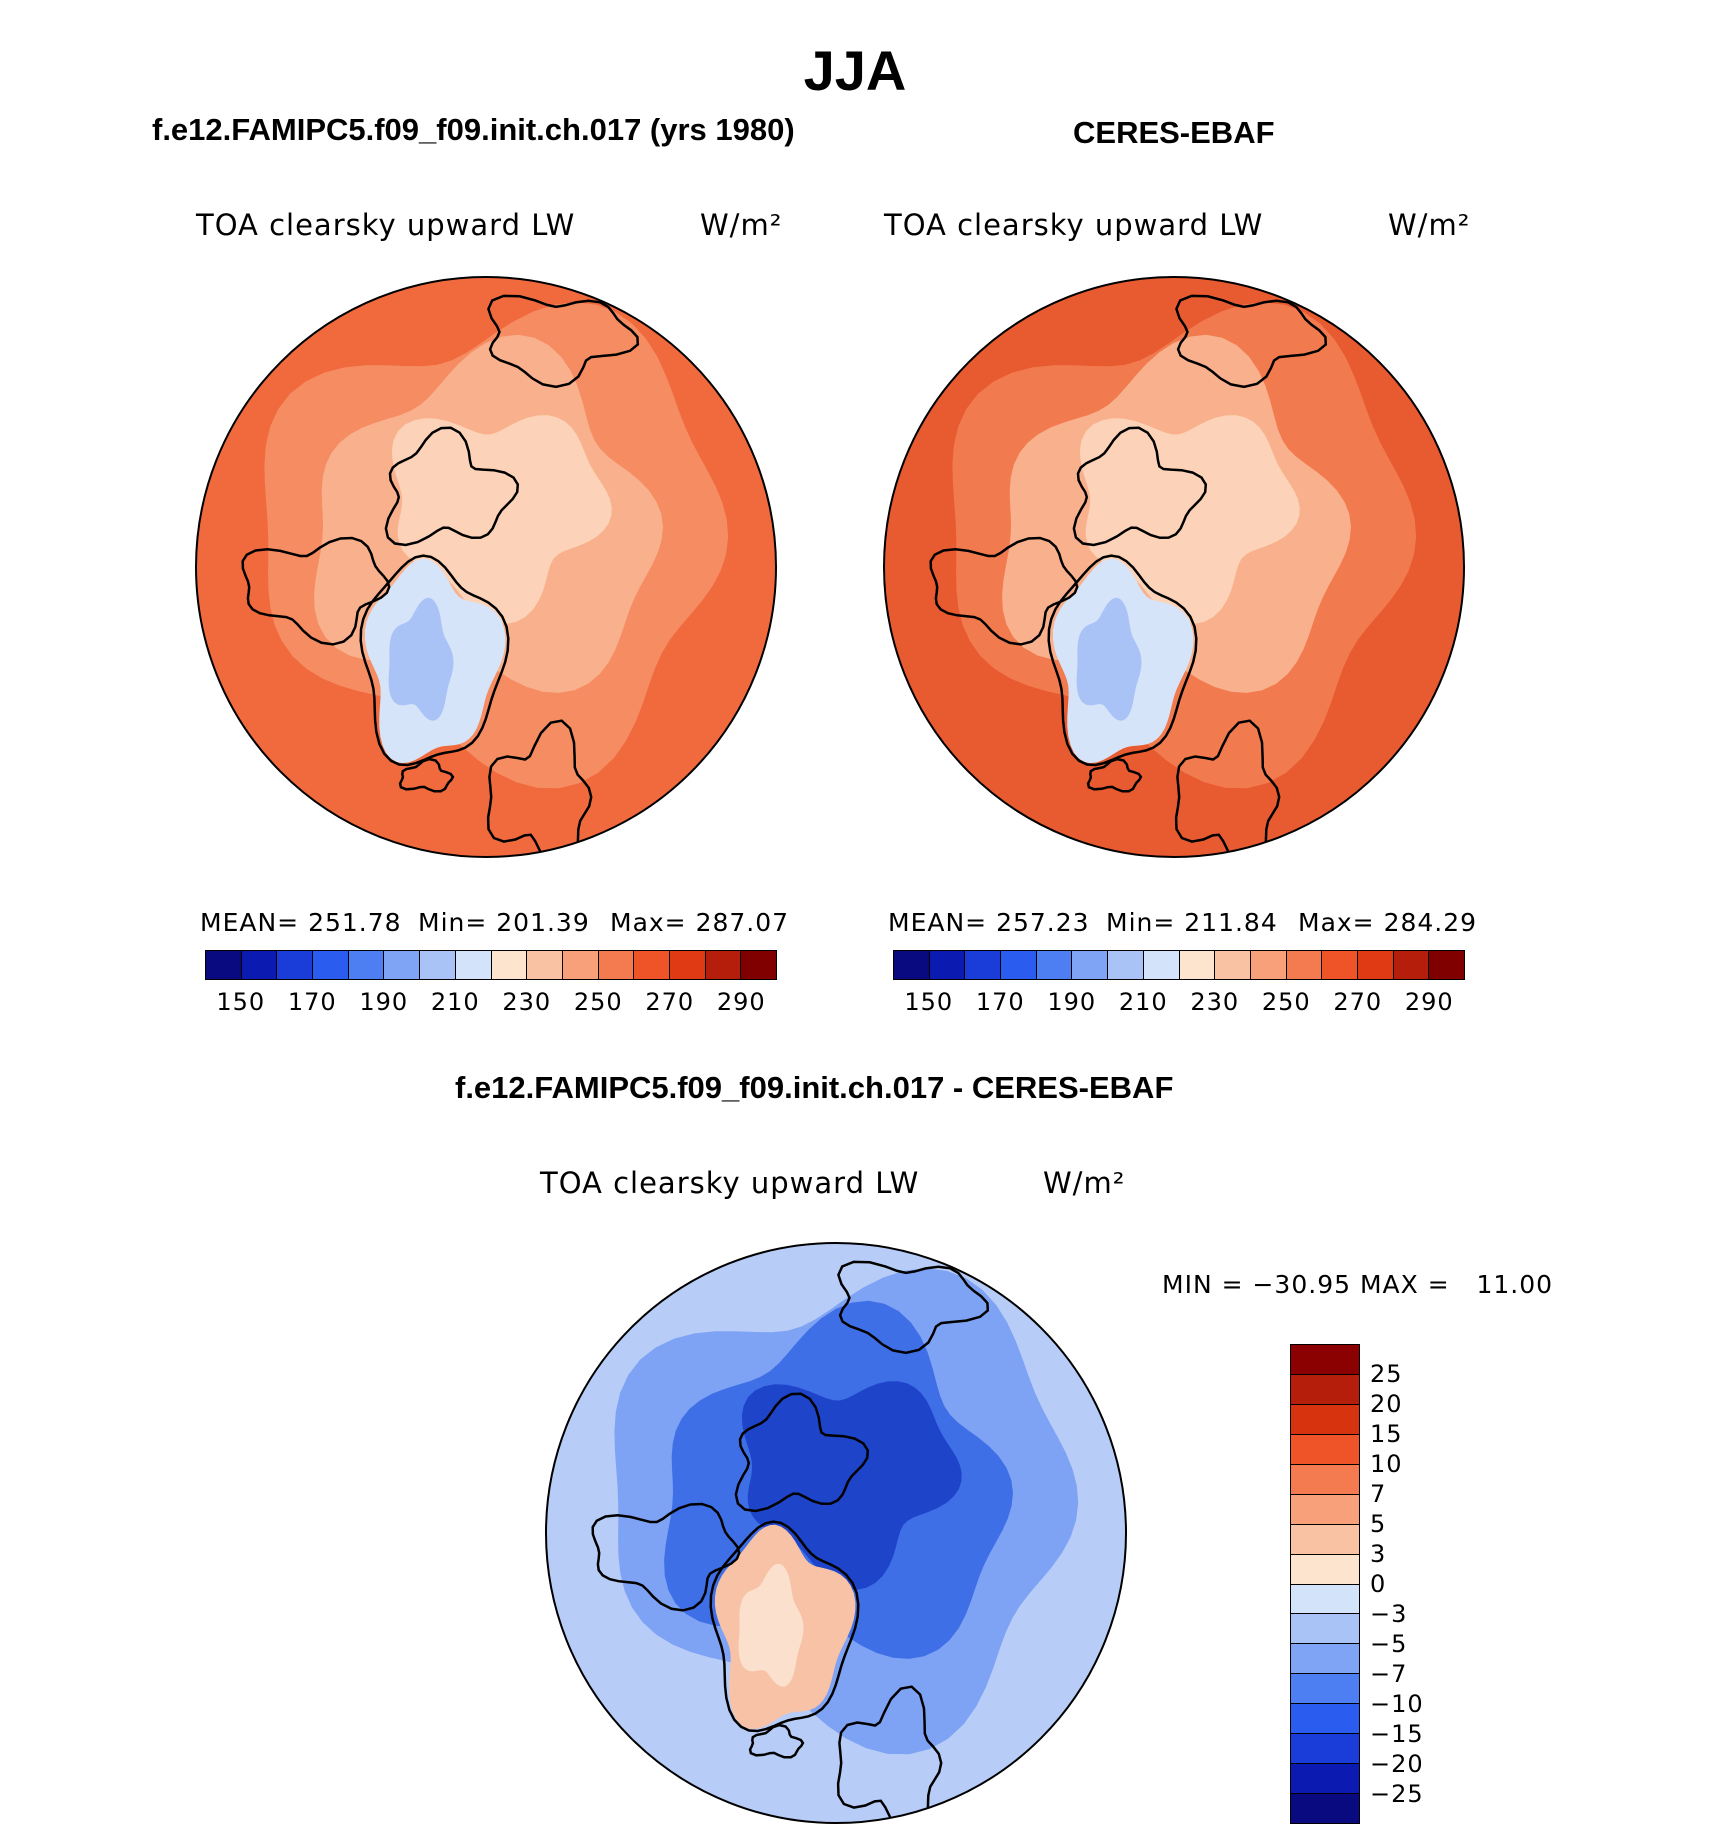 Image resolution: width=1710 pixels, height=1840 pixels. I want to click on colorbar-tick-label: 15, so click(1386, 1434).